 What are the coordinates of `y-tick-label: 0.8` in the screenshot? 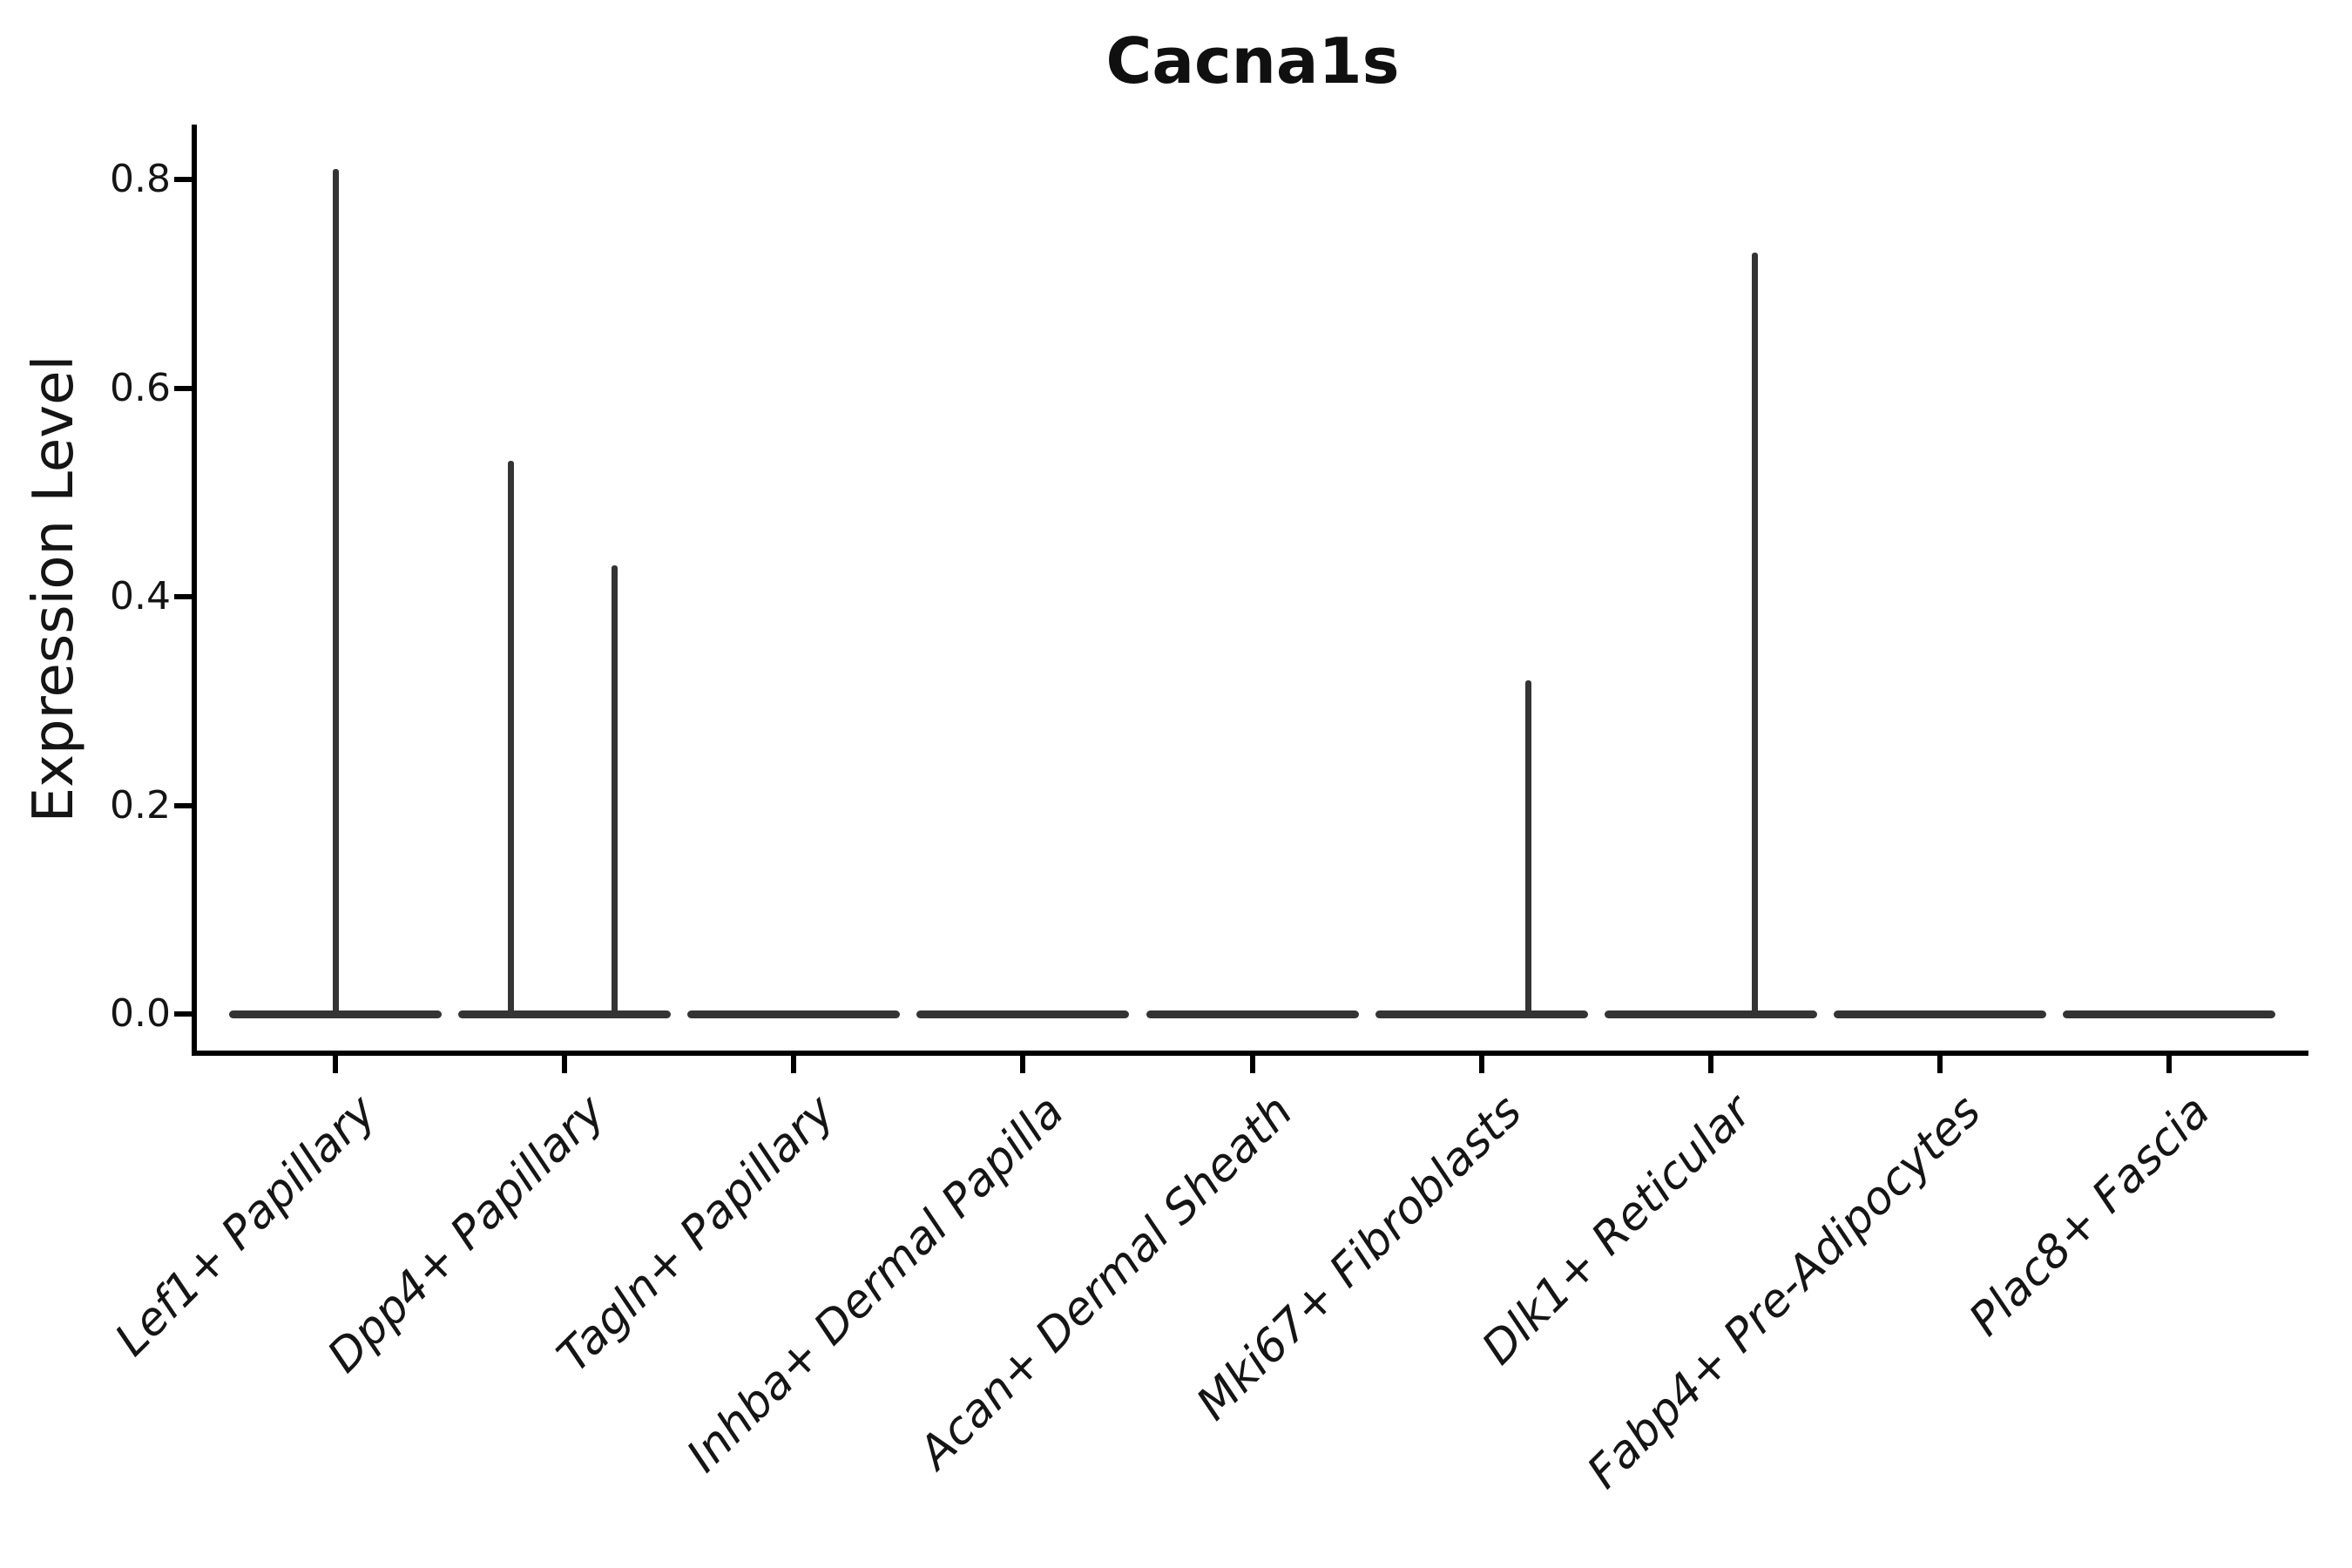 It's located at (140, 179).